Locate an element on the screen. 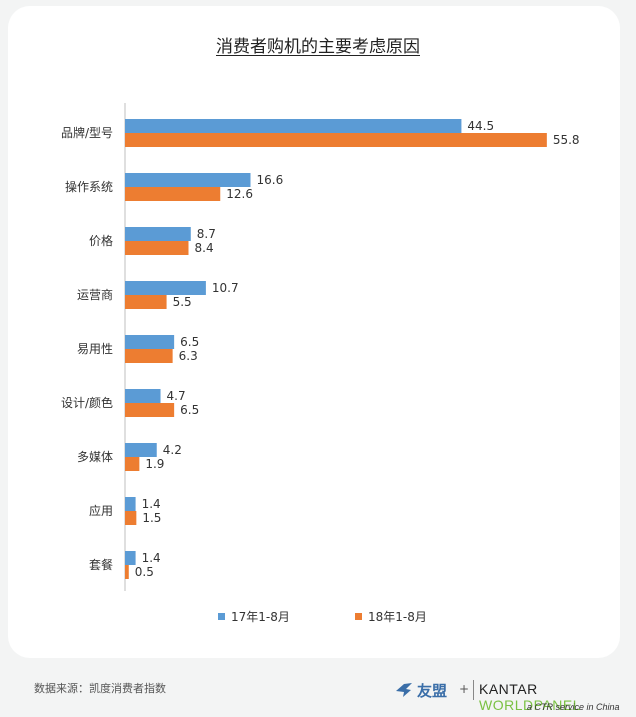 This screenshot has height=717, width=636. plus-sign: + is located at coordinates (464, 689).